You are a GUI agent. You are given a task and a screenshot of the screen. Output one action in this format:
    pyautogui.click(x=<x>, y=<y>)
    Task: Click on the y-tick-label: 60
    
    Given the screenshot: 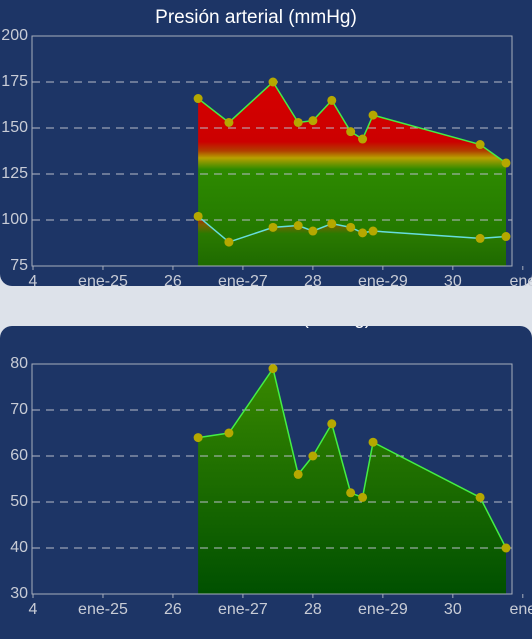 What is the action you would take?
    pyautogui.click(x=19, y=455)
    